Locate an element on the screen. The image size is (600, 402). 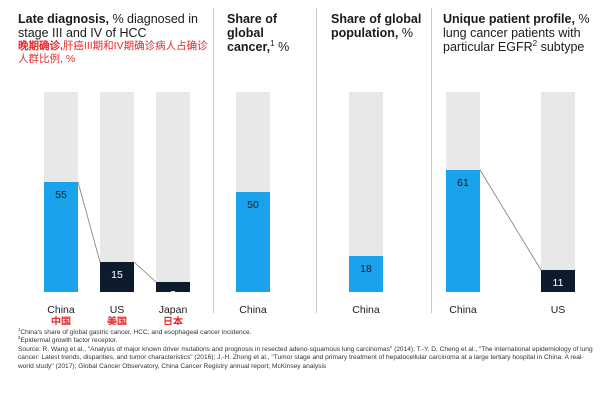
panel2-title-rest: % is located at coordinates (282, 47).